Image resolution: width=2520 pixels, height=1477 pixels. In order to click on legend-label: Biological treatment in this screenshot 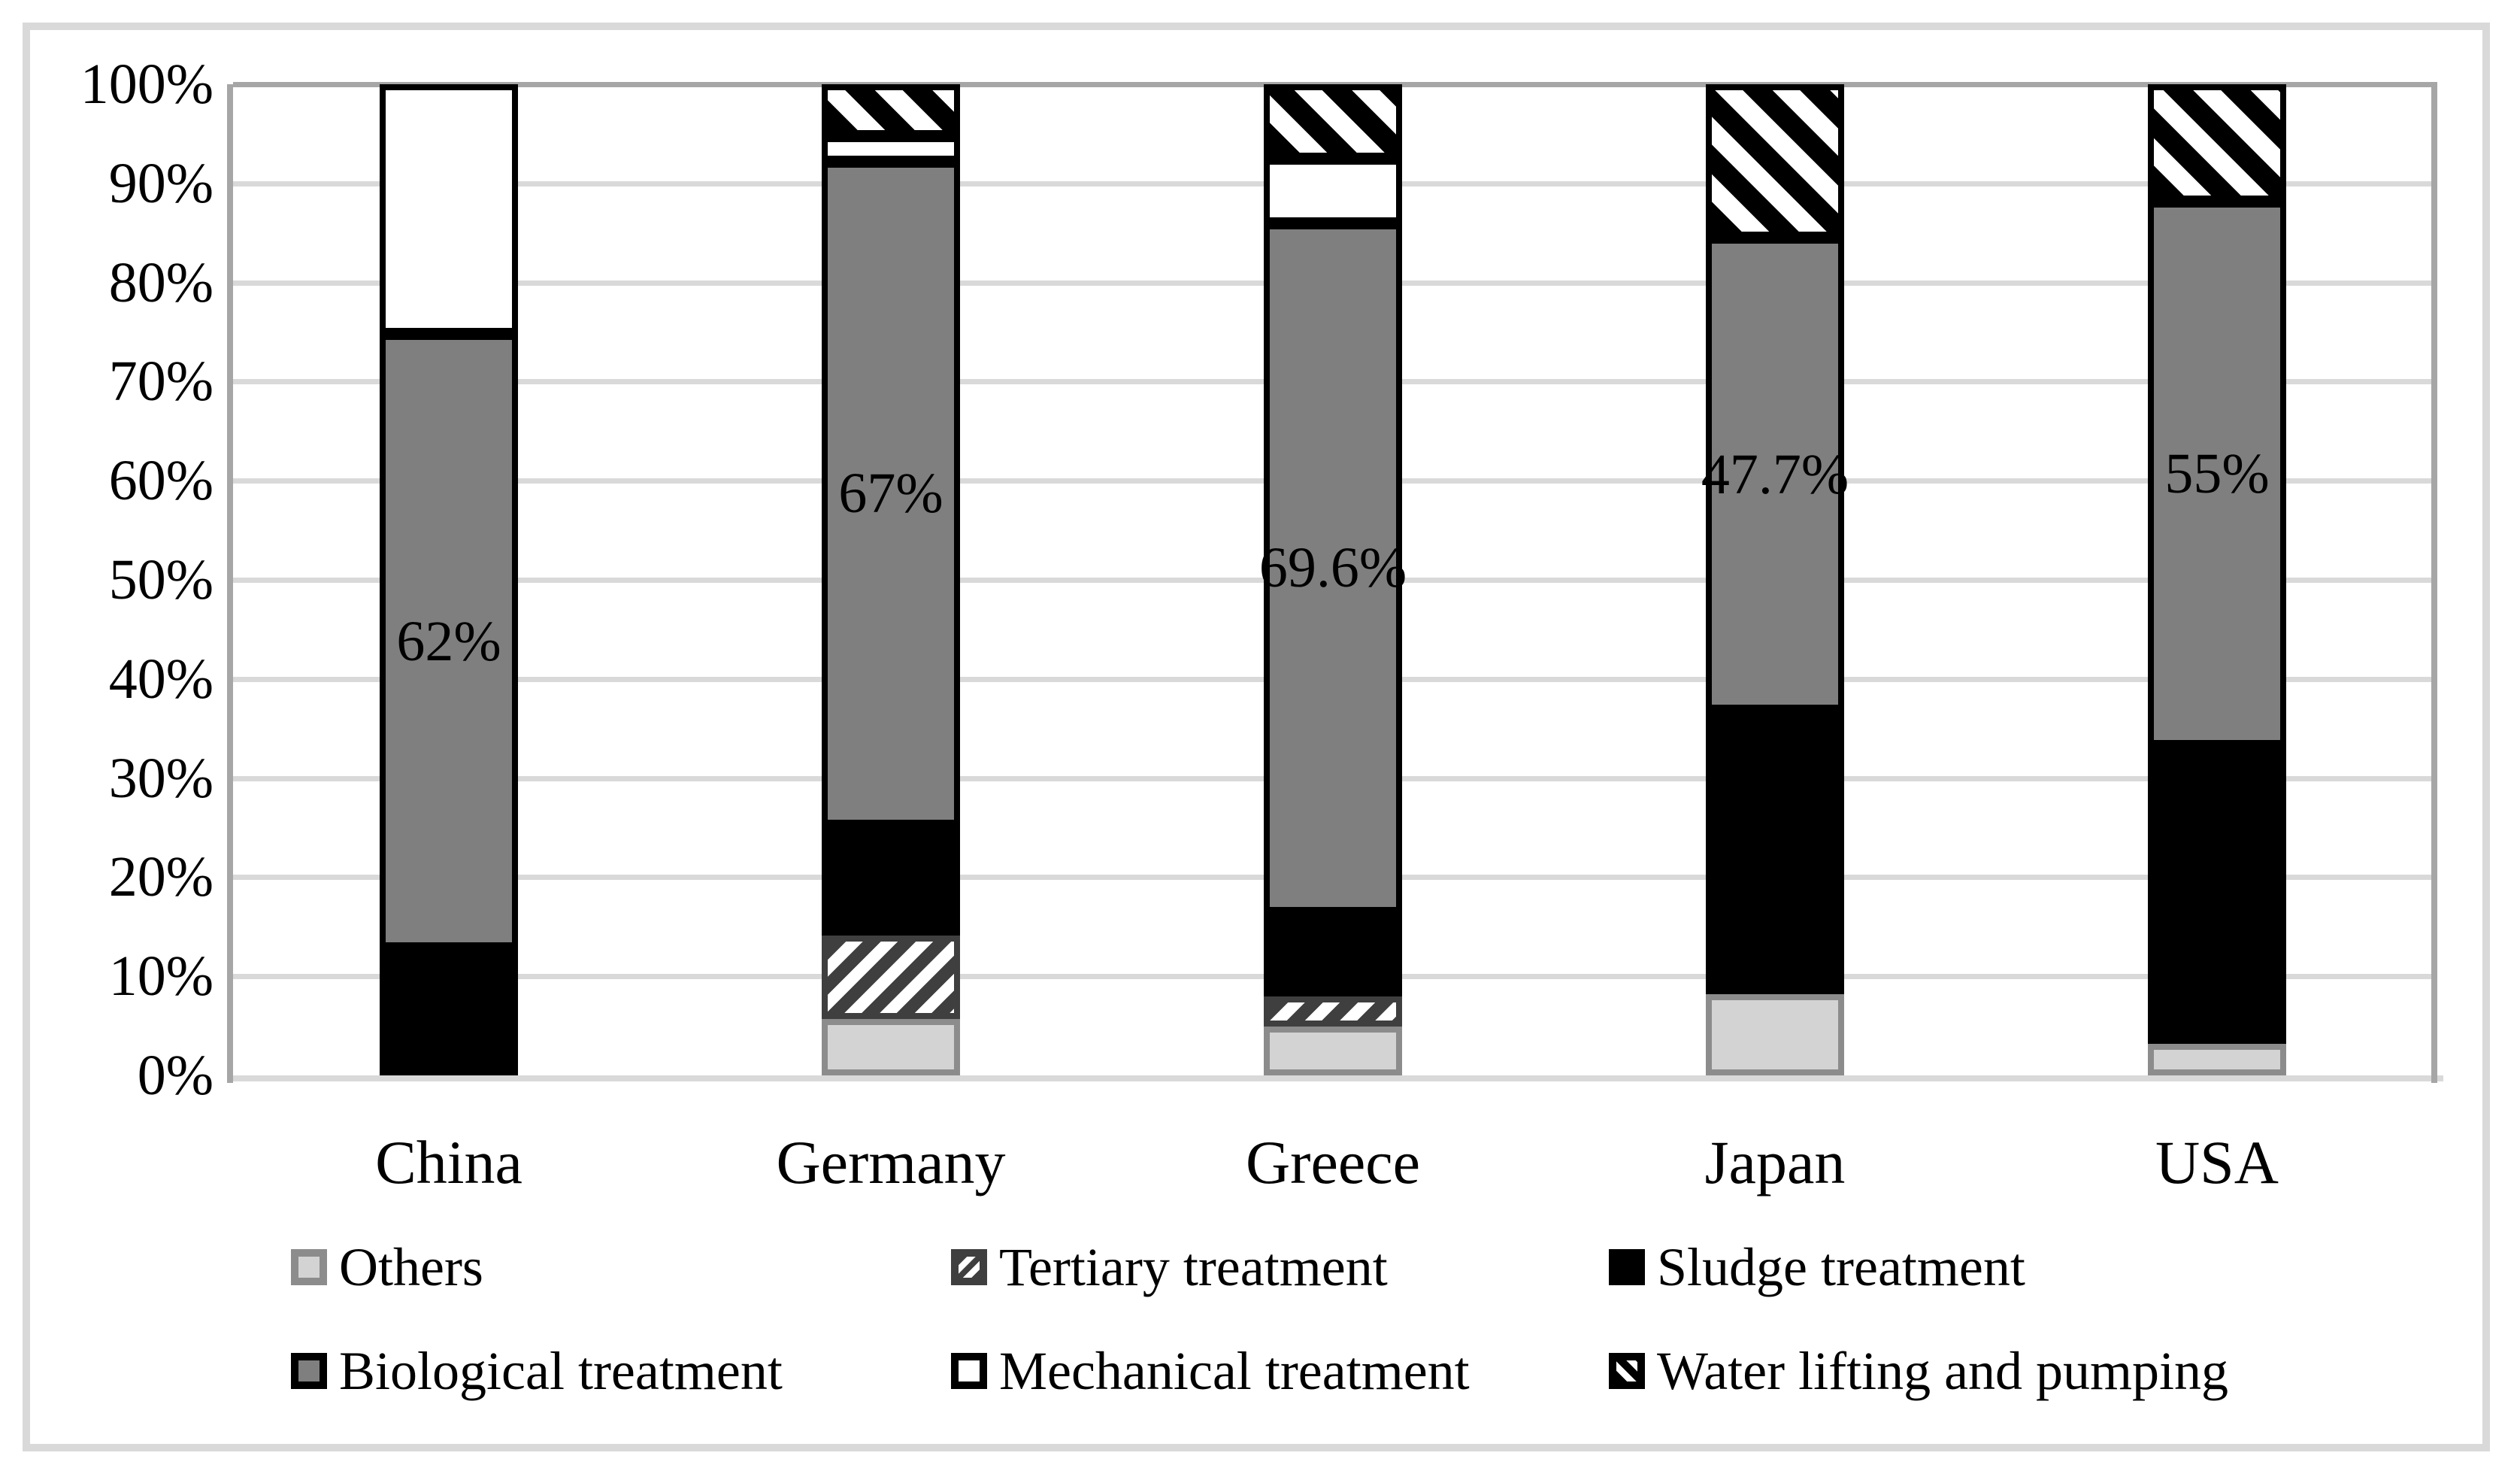, I will do `click(561, 1371)`.